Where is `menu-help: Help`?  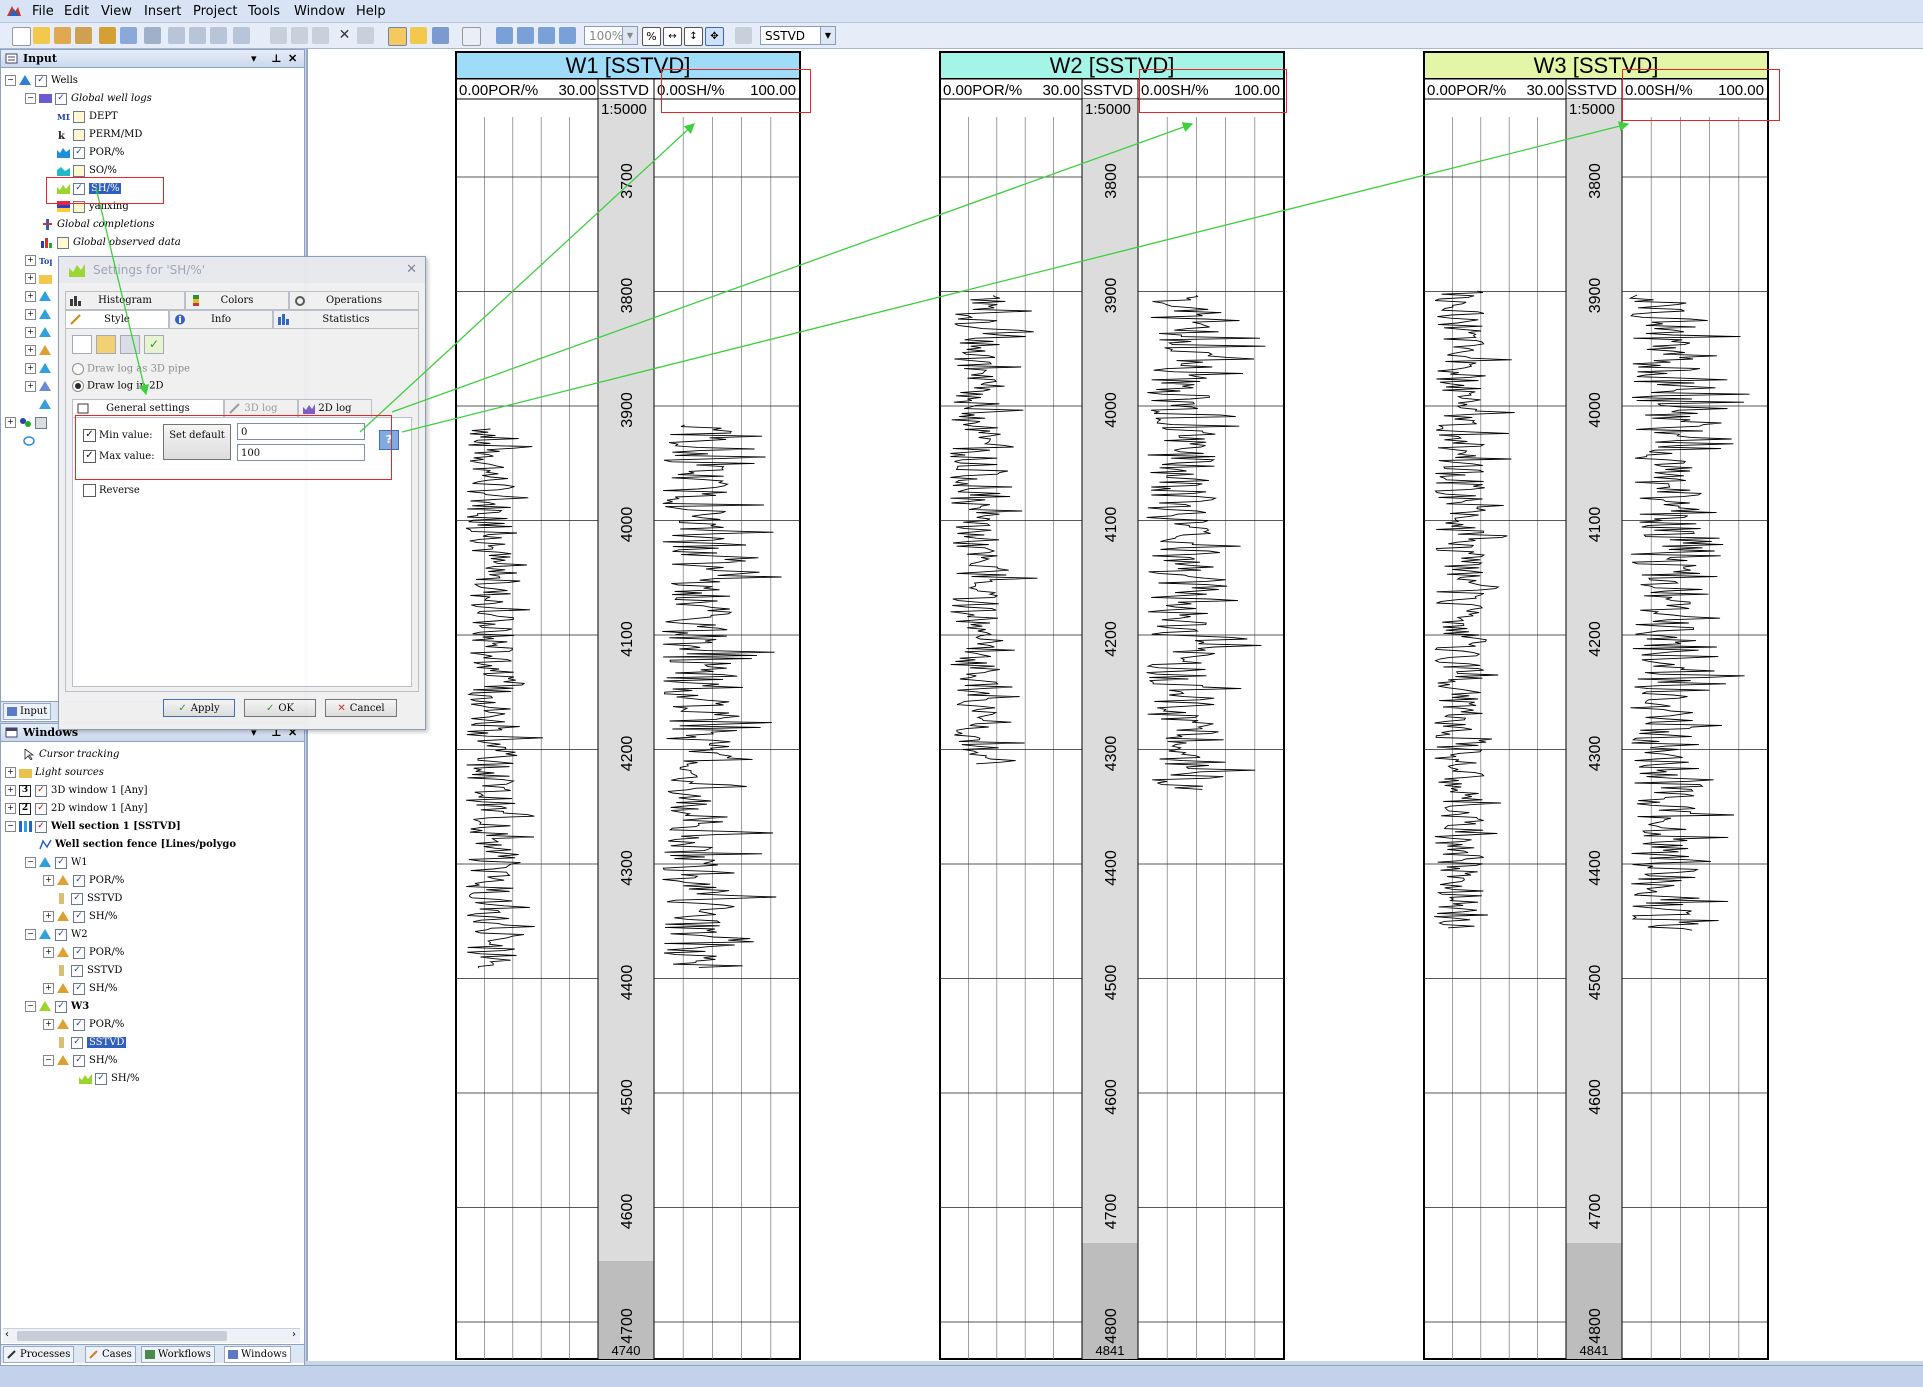
menu-help: Help is located at coordinates (371, 11).